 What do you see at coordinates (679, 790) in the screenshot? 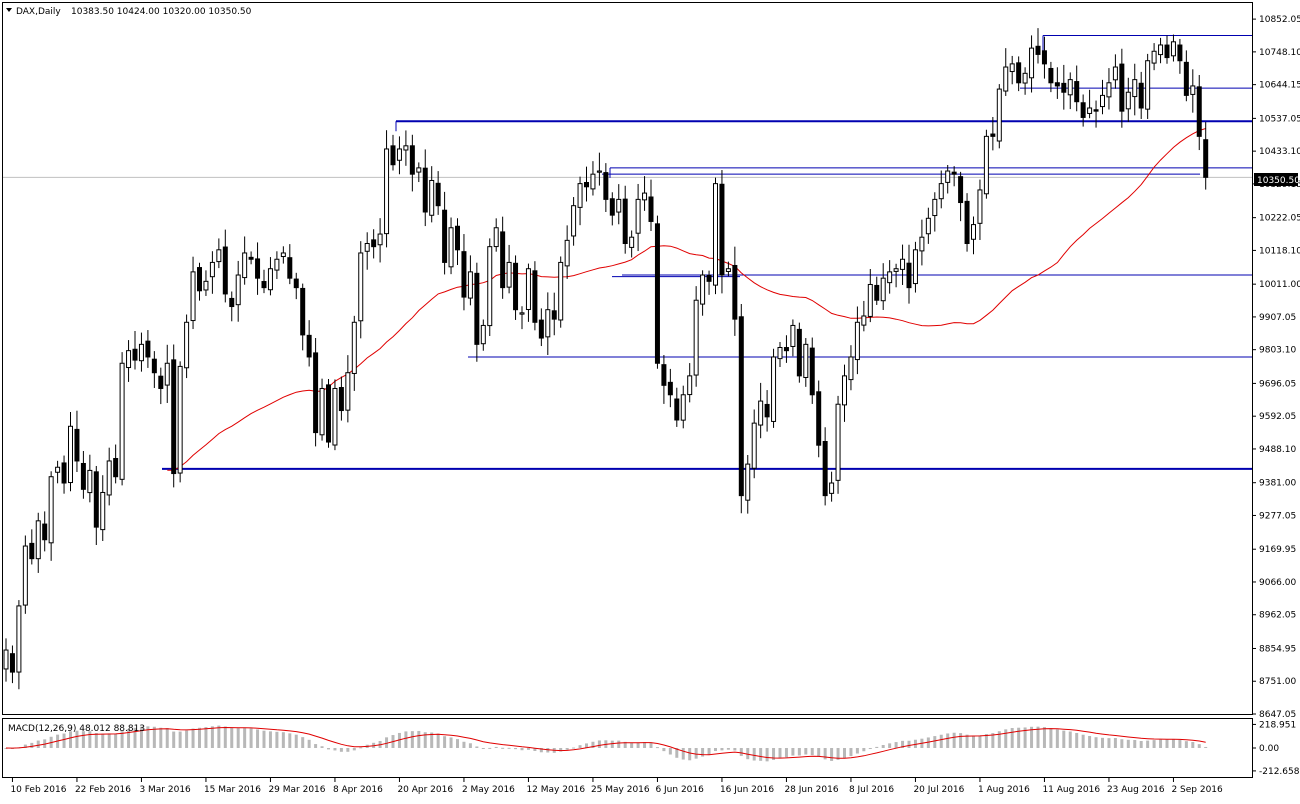
I see `date-tick-label: 6 Jun 2016` at bounding box center [679, 790].